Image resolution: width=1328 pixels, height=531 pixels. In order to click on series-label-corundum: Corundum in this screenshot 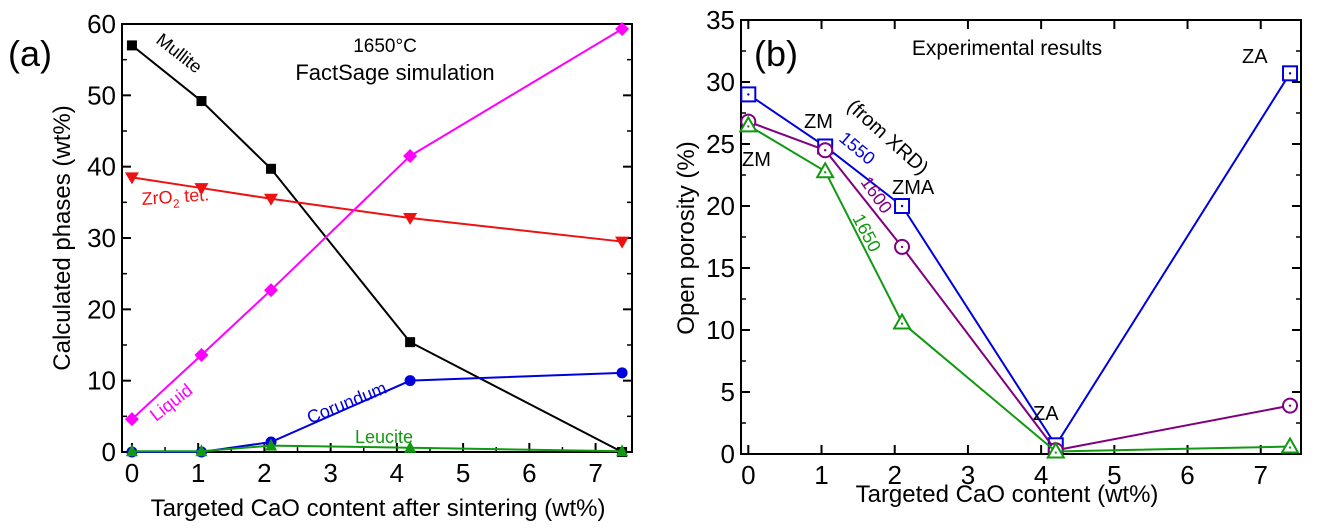, I will do `click(346, 403)`.